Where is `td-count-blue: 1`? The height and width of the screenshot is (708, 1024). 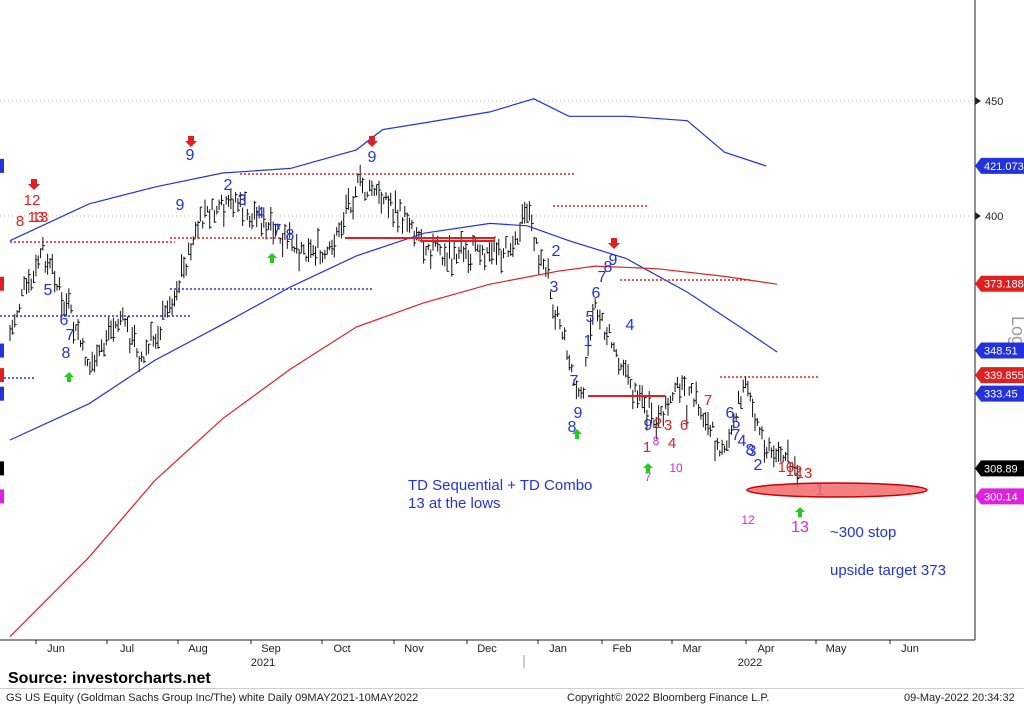 td-count-blue: 1 is located at coordinates (588, 341).